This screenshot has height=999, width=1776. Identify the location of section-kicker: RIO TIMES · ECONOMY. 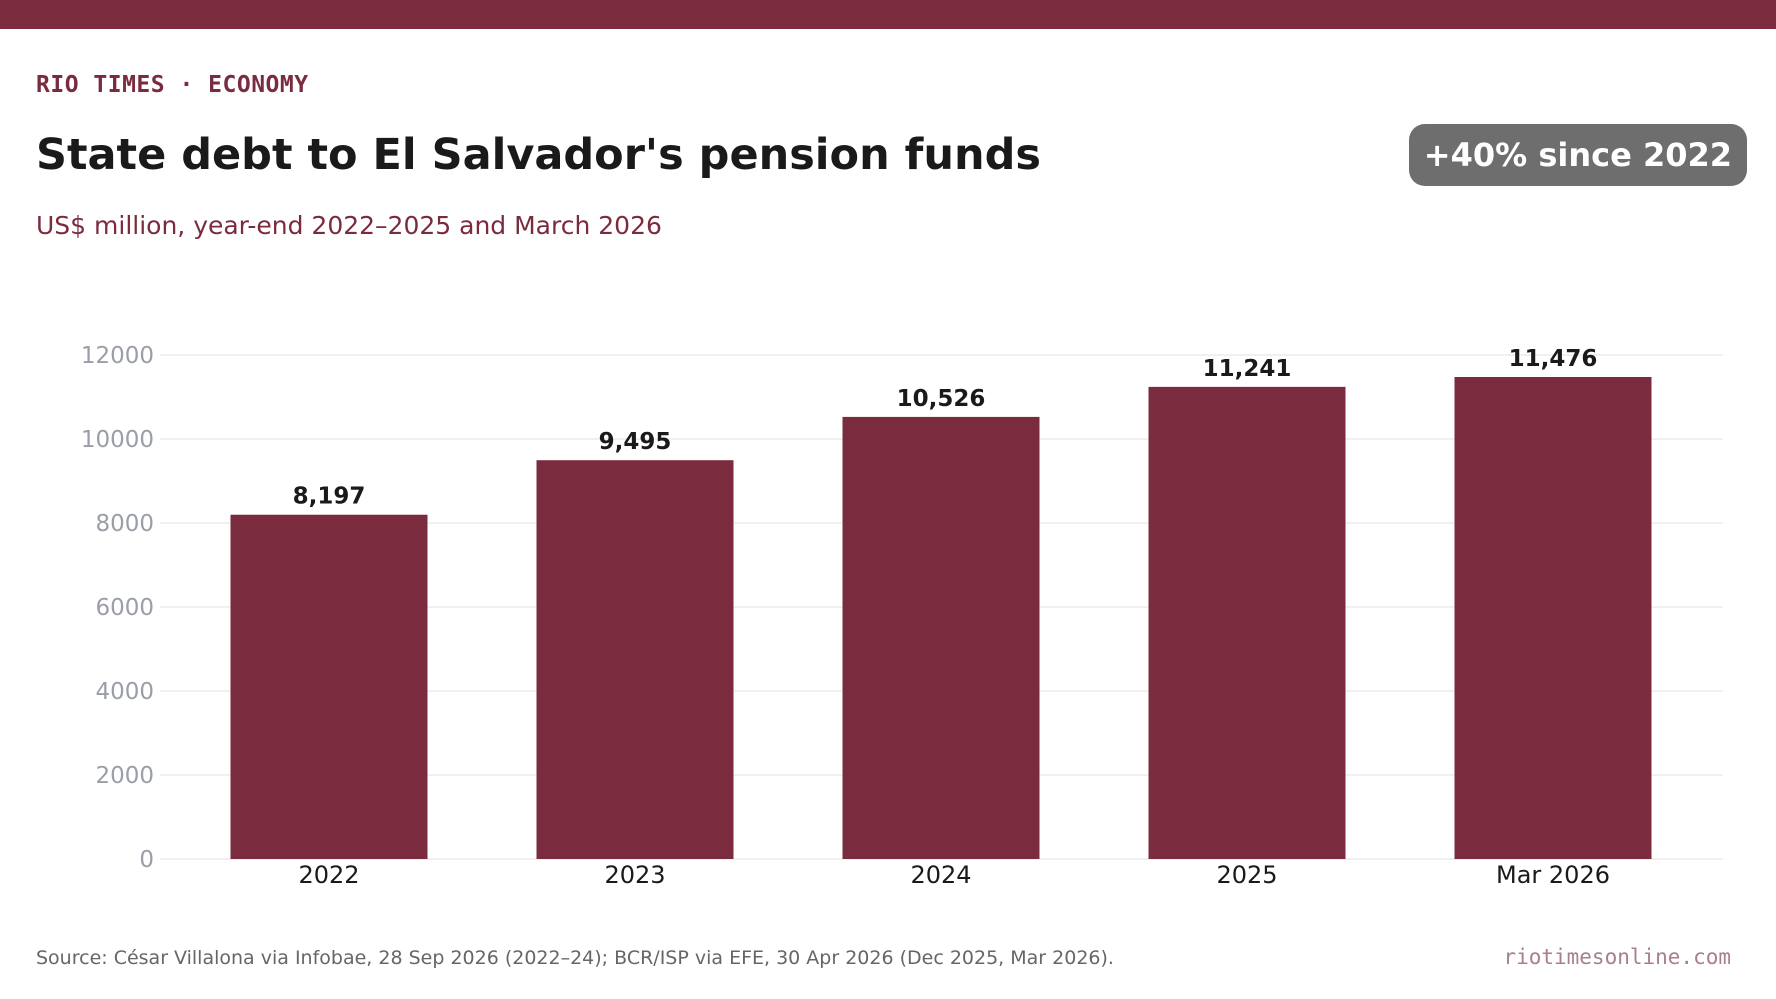
(172, 85).